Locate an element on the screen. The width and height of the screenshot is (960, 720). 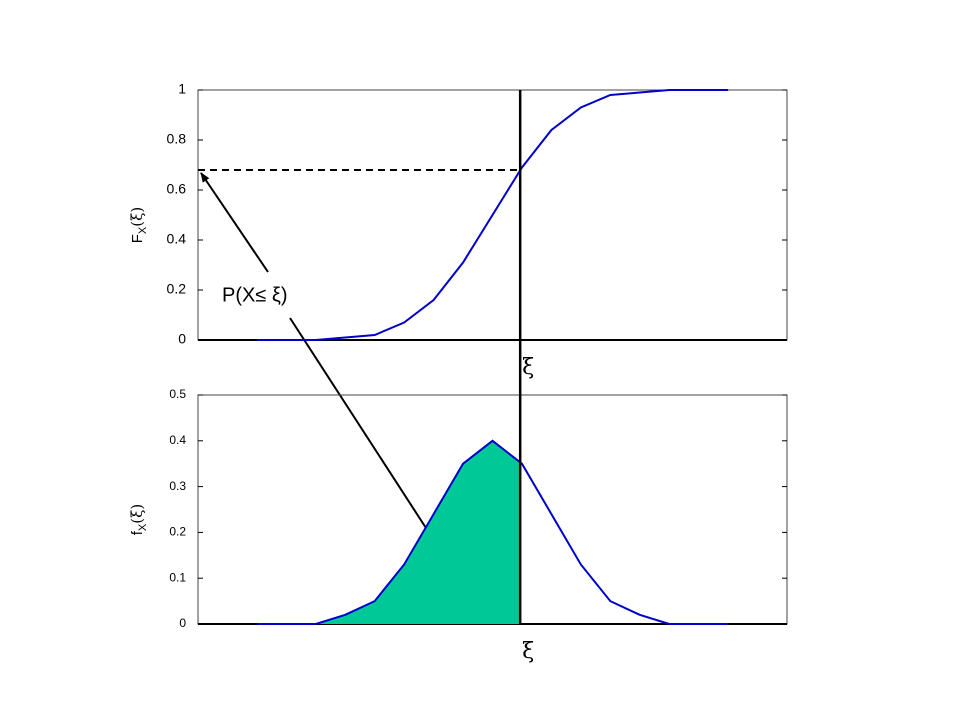
y-tick-label: 0.6 is located at coordinates (177, 189).